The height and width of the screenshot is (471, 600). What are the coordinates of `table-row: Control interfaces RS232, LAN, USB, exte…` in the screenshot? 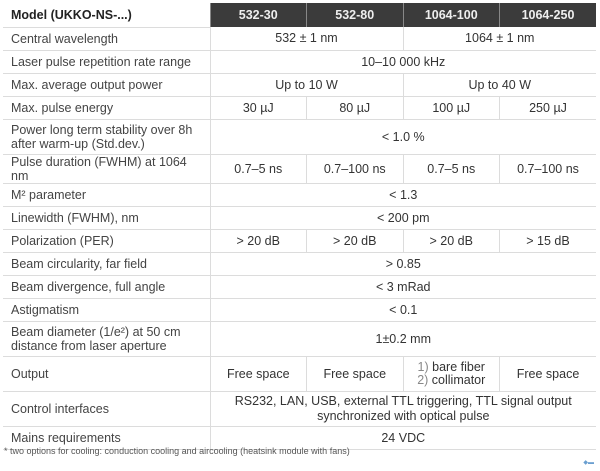 It's located at (299, 409).